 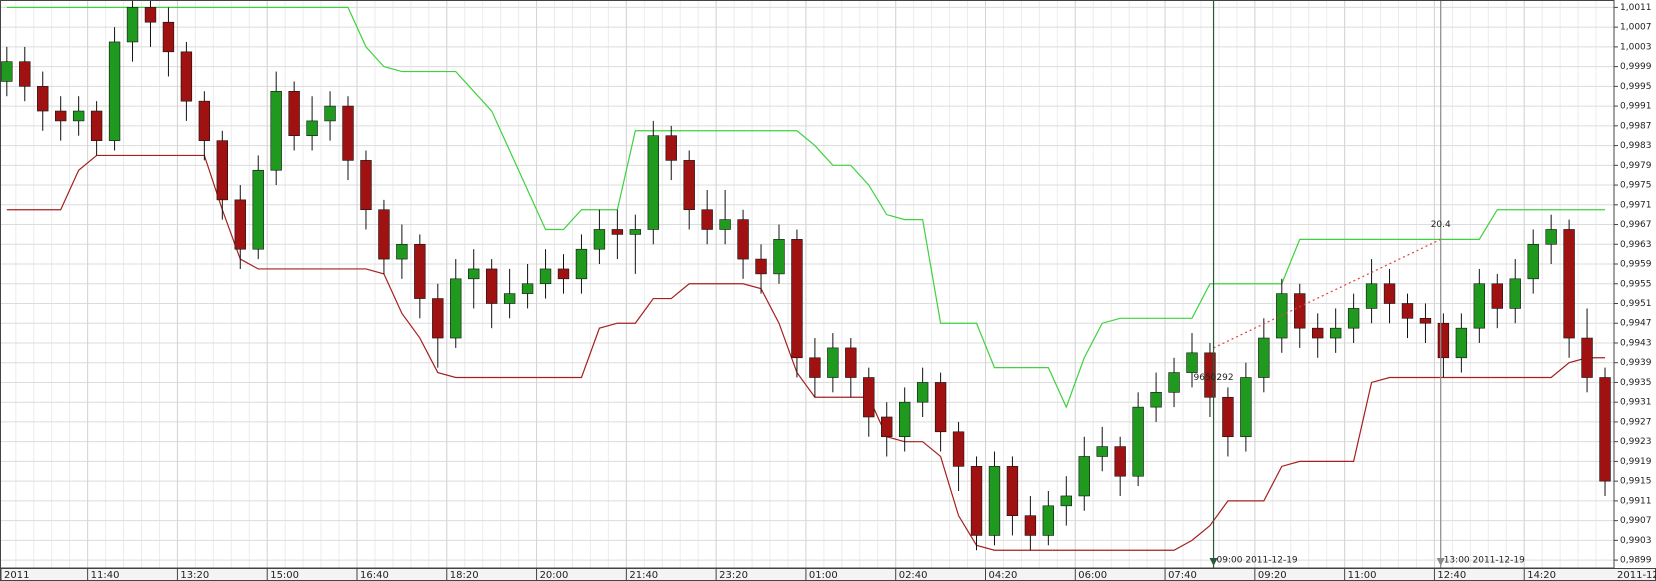 What do you see at coordinates (554, 575) in the screenshot?
I see `x-tick-label: 20:00` at bounding box center [554, 575].